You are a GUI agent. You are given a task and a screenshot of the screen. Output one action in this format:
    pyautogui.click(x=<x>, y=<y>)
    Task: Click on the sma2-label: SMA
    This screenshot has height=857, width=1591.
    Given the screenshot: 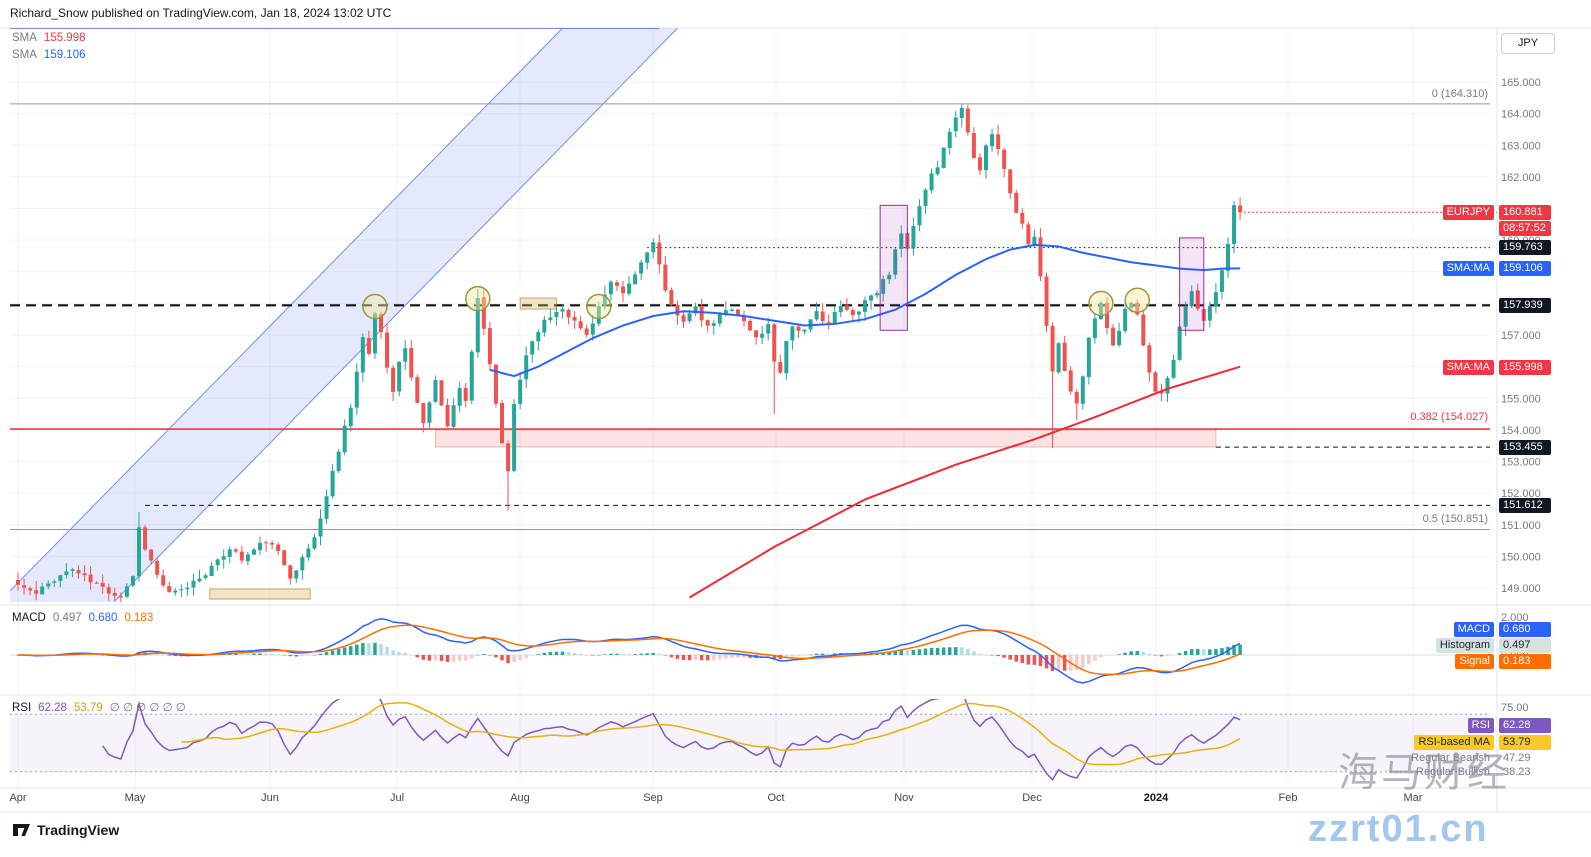 What is the action you would take?
    pyautogui.click(x=24, y=55)
    